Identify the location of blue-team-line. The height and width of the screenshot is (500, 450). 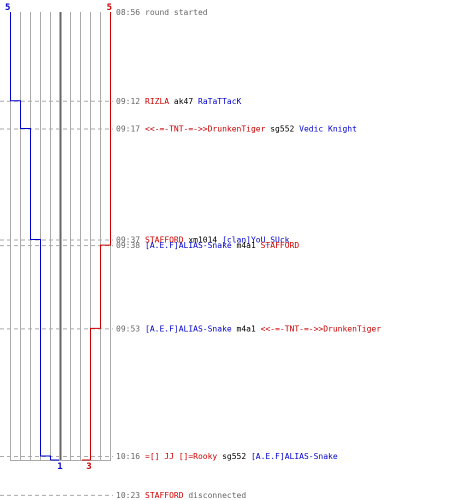
(30, 236).